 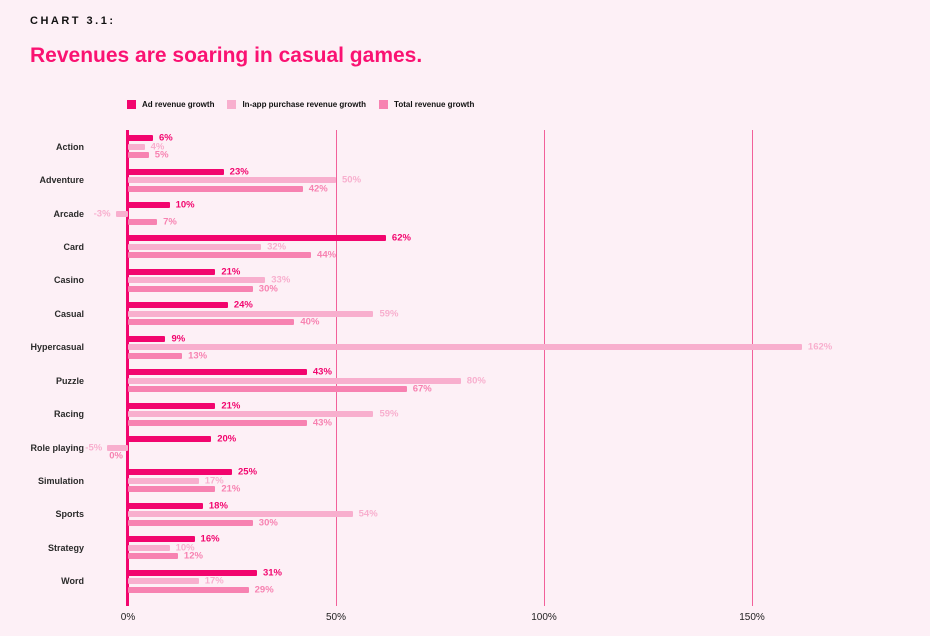 I want to click on legend-item: Total revenue growth, so click(x=426, y=104).